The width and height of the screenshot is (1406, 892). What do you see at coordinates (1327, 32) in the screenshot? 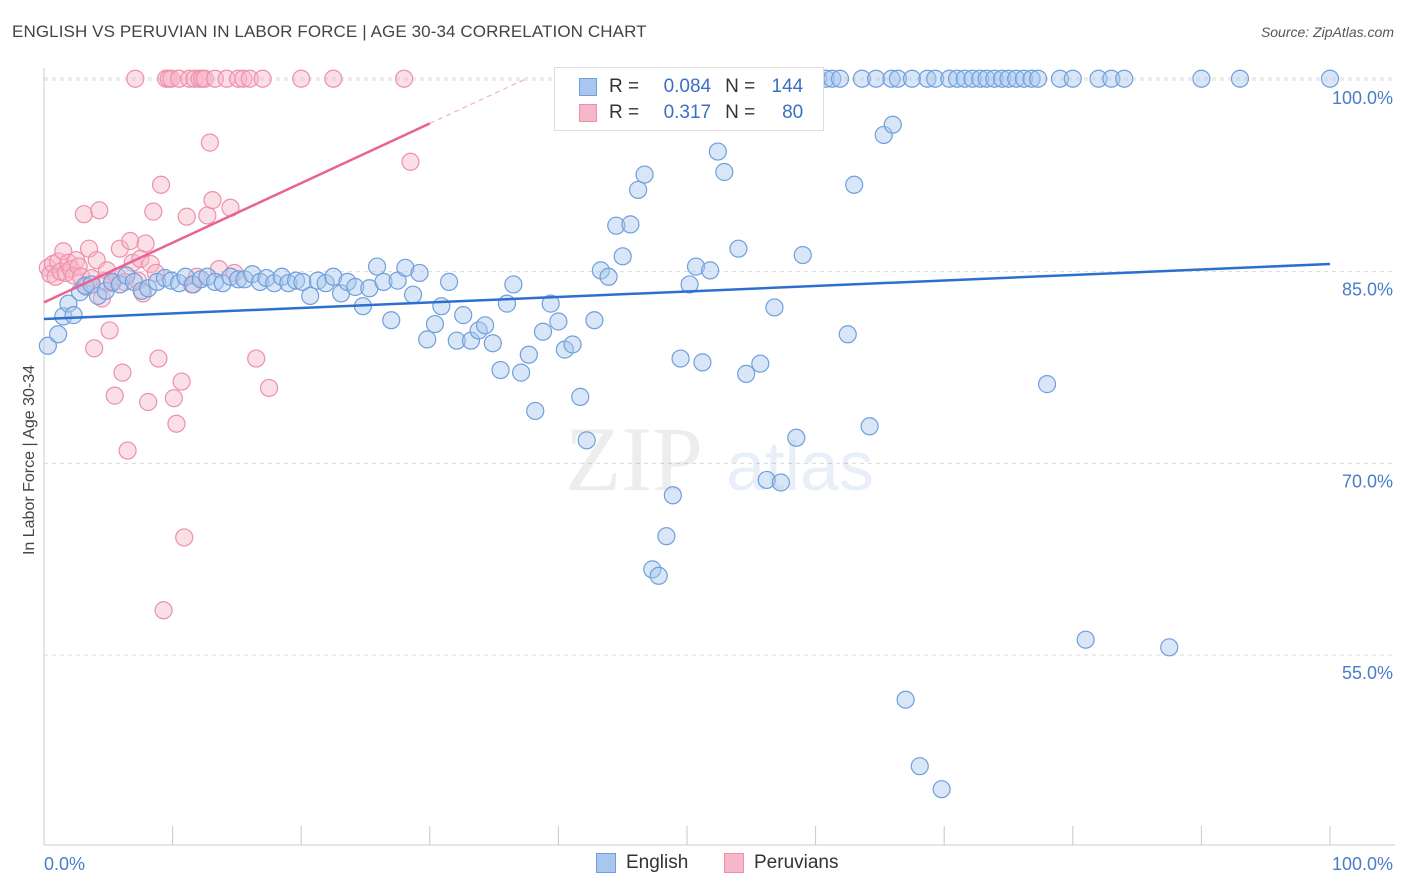
I see `source-label: Source: ZipAtlas.com` at bounding box center [1327, 32].